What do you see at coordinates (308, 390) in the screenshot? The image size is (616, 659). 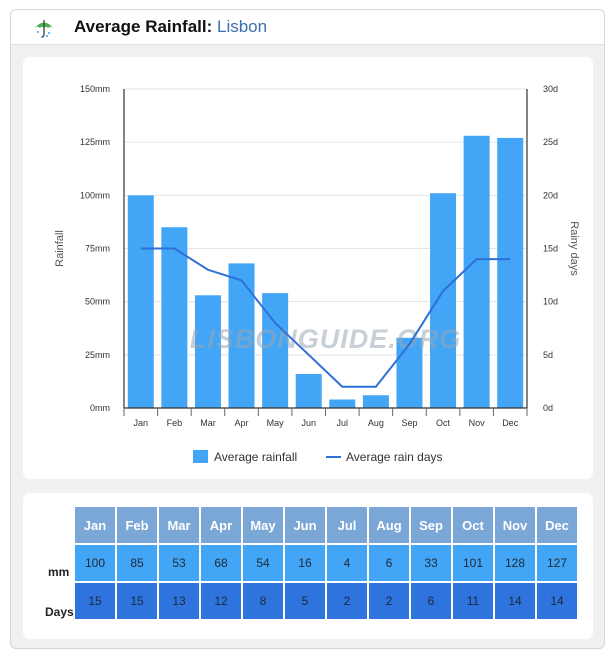 I see `bar-jun` at bounding box center [308, 390].